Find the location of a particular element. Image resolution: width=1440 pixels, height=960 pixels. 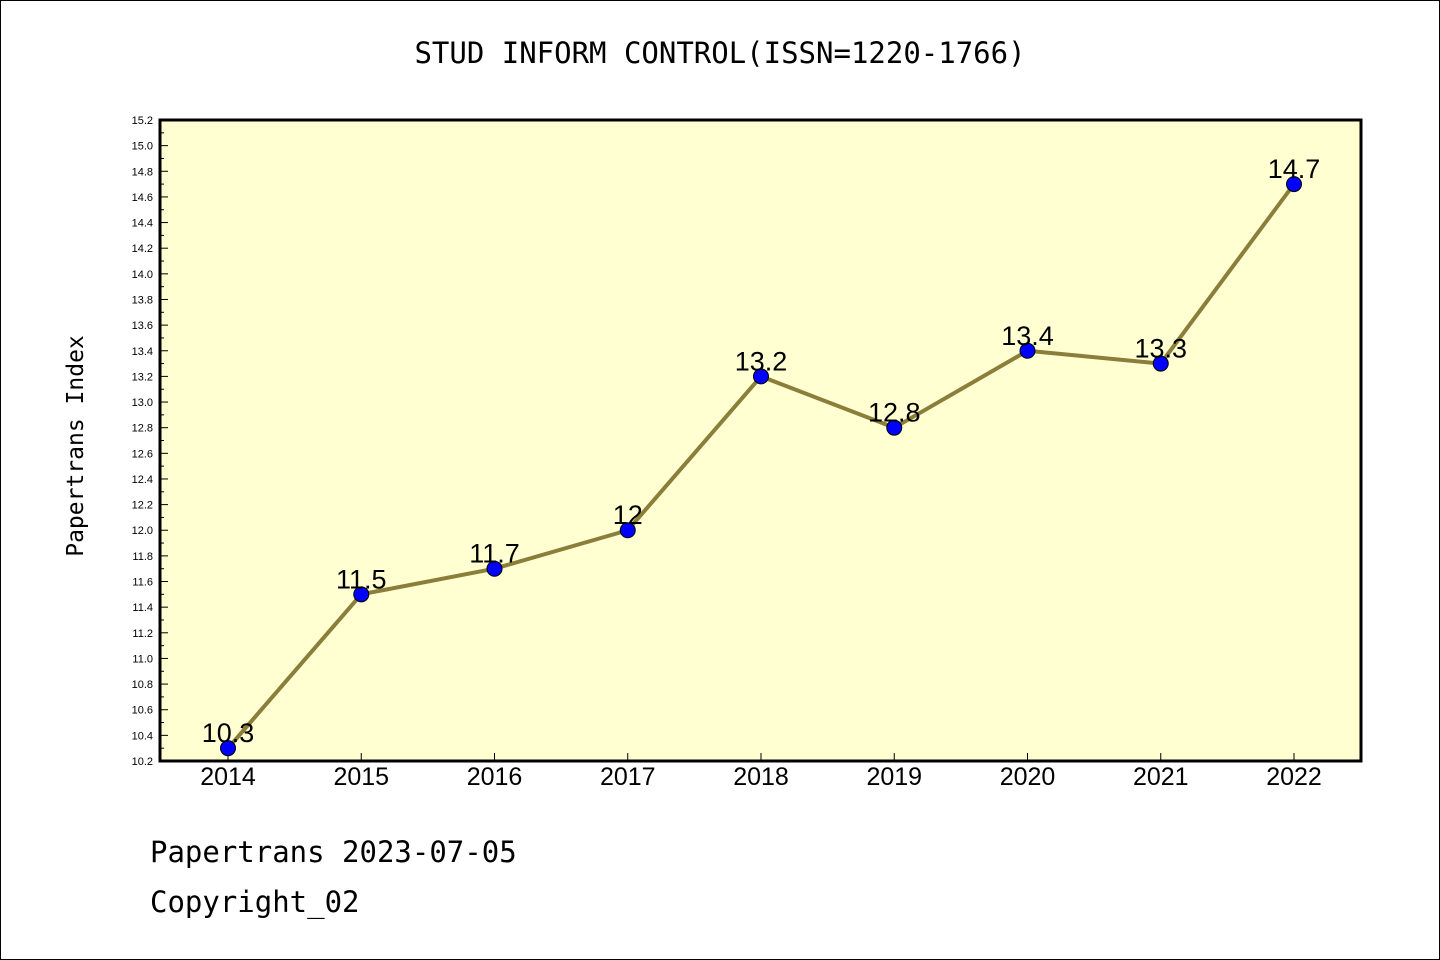

x-tick-label: 2019 is located at coordinates (894, 777).